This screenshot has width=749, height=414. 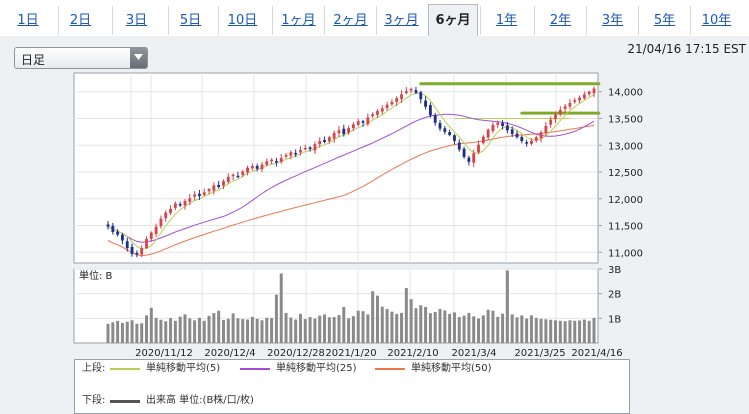 I want to click on volume-tick-label: 1B, so click(x=614, y=319).